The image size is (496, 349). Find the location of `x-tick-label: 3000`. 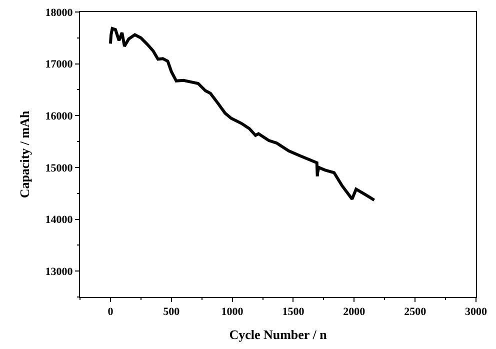

x-tick-label: 3000 is located at coordinates (476, 312).